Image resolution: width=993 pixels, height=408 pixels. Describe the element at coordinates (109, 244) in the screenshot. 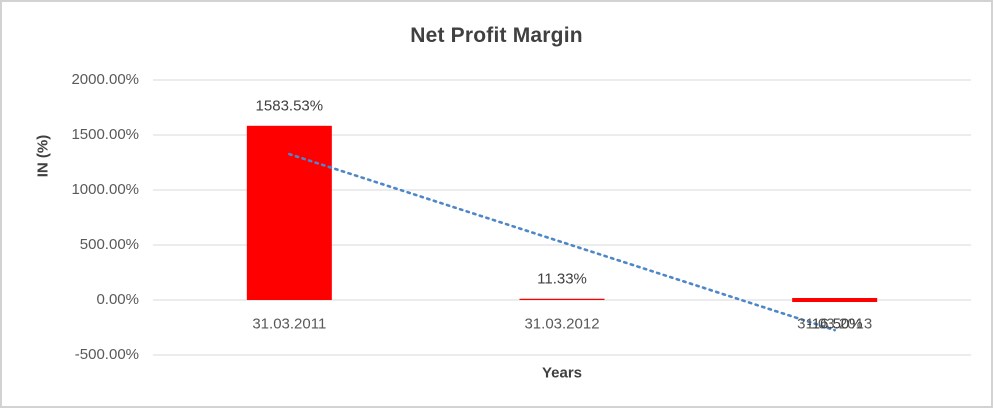

I see `y-tick-label: 500.00%` at that location.